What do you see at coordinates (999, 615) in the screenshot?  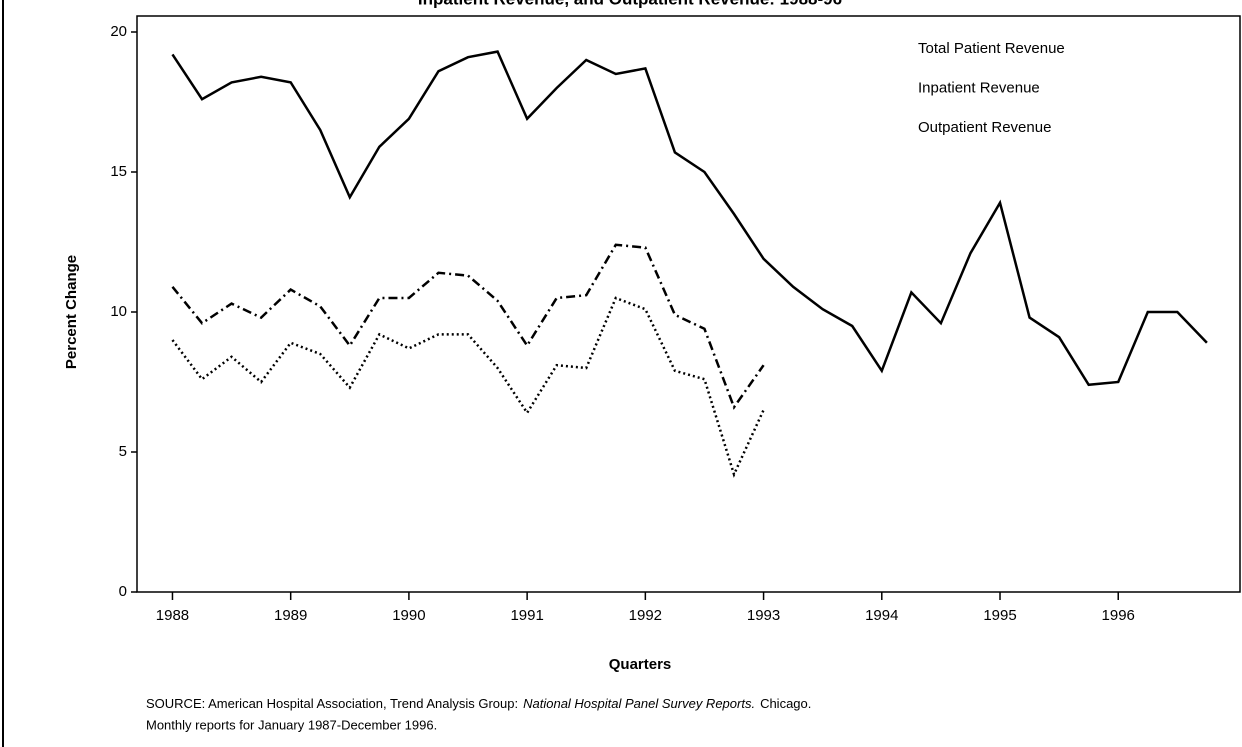 I see `x-tick-label: 1995` at bounding box center [999, 615].